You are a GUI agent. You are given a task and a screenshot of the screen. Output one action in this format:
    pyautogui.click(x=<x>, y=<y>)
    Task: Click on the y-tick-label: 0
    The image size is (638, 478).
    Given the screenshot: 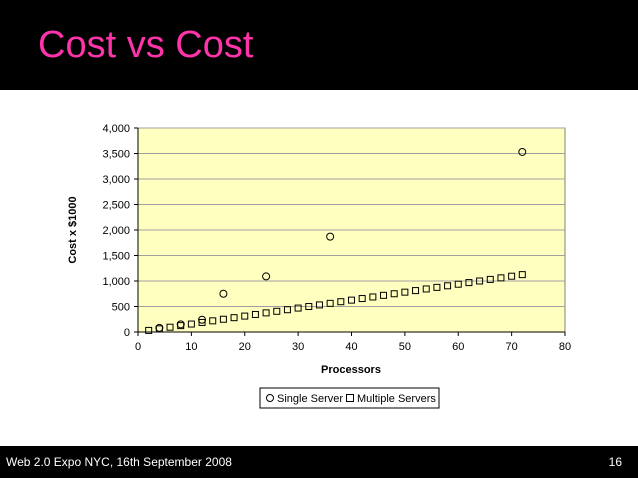 What is the action you would take?
    pyautogui.click(x=127, y=333)
    